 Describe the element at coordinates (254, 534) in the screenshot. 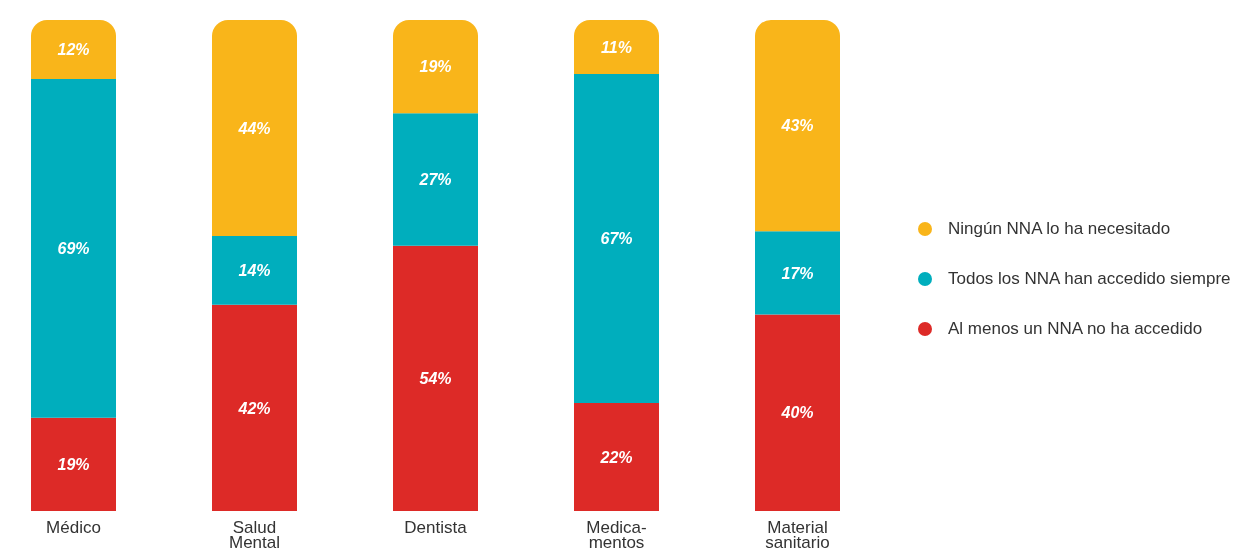

I see `x-tick-label: Salud Mental` at that location.